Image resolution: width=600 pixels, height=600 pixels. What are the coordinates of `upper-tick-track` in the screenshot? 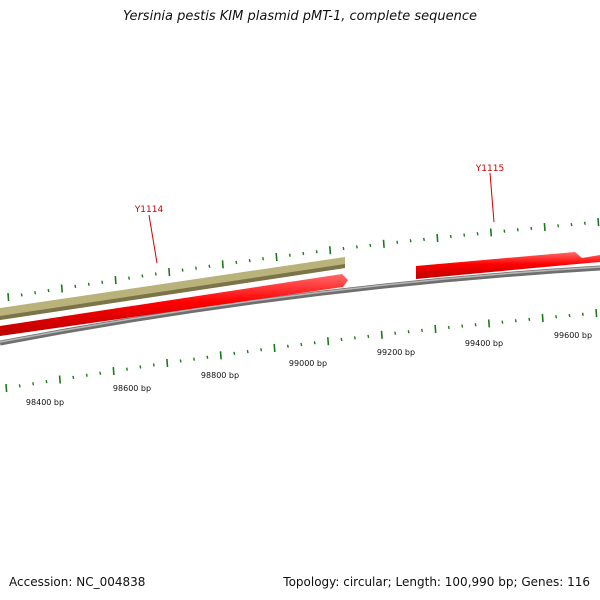 It's located at (303, 259).